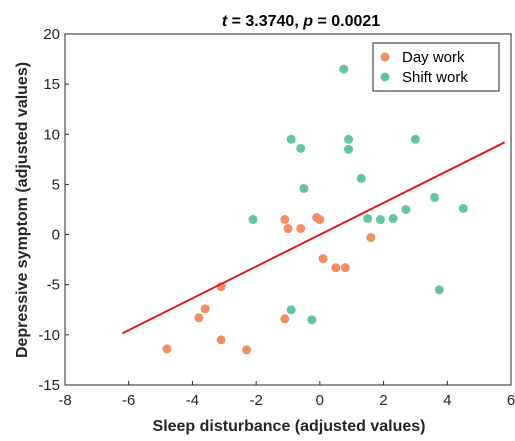 This screenshot has height=441, width=515. I want to click on legend-box, so click(436, 67).